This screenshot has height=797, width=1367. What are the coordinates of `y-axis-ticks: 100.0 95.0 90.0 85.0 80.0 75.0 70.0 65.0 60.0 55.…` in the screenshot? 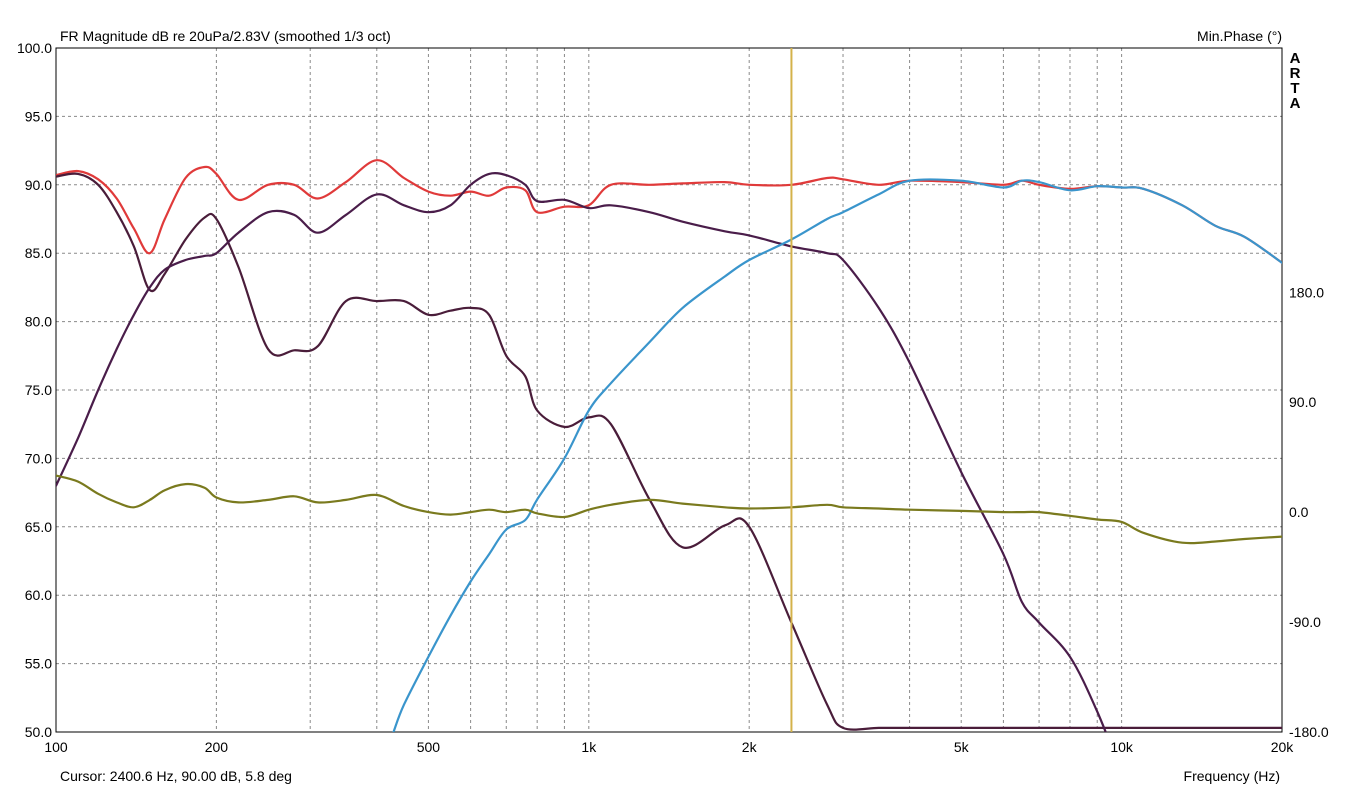 It's located at (34, 390).